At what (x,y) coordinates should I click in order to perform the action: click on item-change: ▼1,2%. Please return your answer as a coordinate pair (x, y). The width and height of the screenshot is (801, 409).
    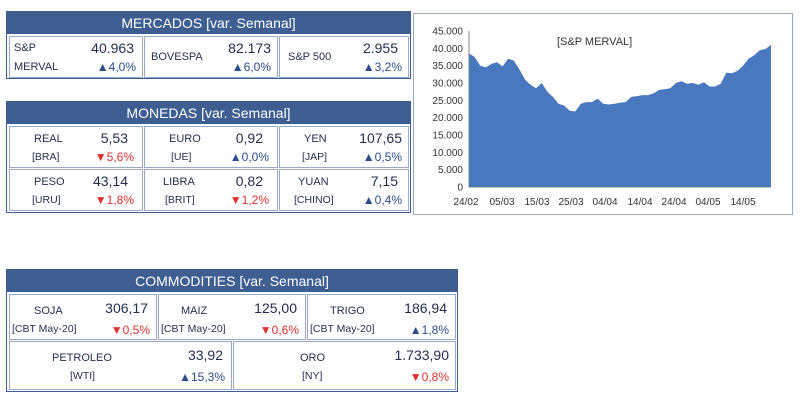
    Looking at the image, I should click on (249, 200).